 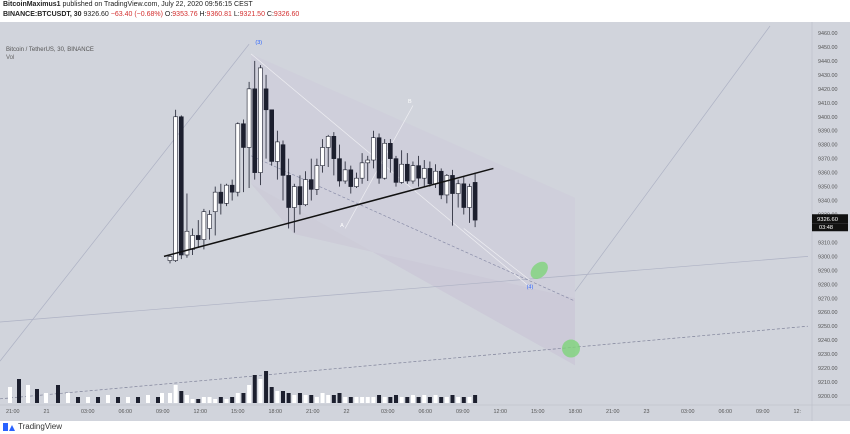 I want to click on price-tick-label: 9410.00, so click(x=828, y=104).